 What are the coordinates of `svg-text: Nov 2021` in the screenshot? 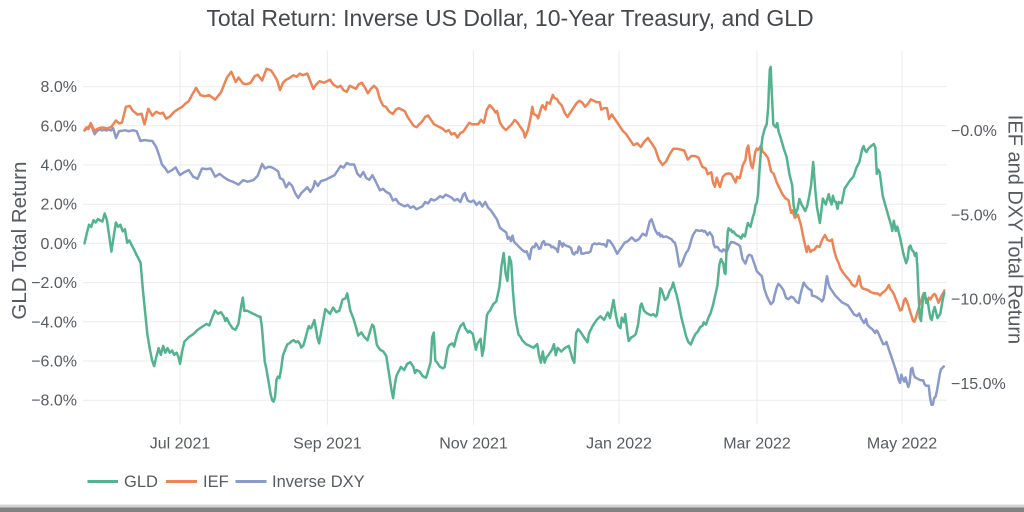 It's located at (473, 444).